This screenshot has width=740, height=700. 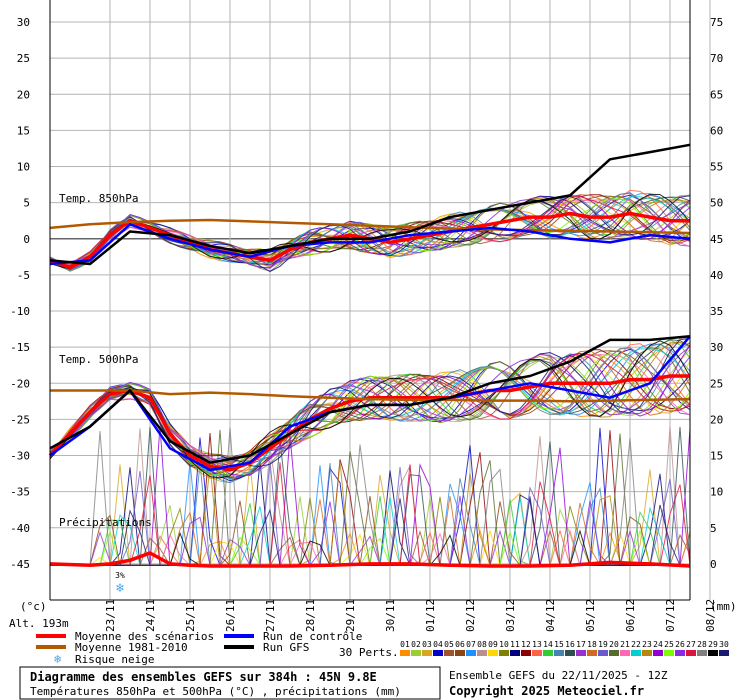 I want to click on legend-pert-number: 01, so click(x=405, y=644).